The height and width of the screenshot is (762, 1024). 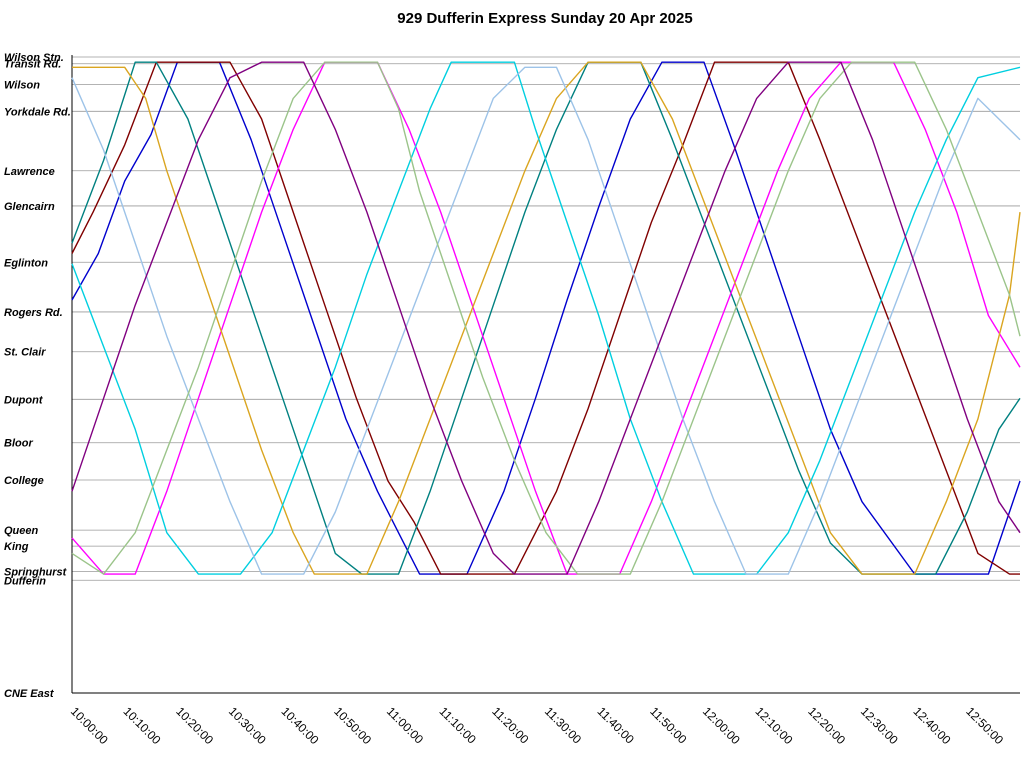 I want to click on stop-label: Wilson Stn., so click(x=34, y=58).